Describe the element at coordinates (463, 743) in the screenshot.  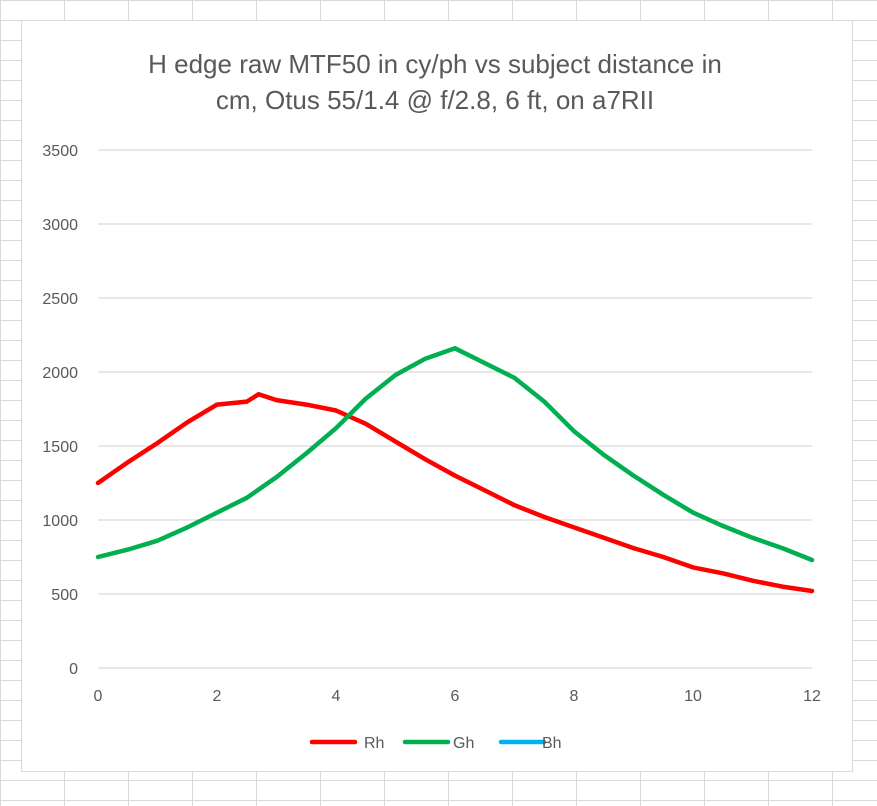
I see `legend-label-gh: Gh` at that location.